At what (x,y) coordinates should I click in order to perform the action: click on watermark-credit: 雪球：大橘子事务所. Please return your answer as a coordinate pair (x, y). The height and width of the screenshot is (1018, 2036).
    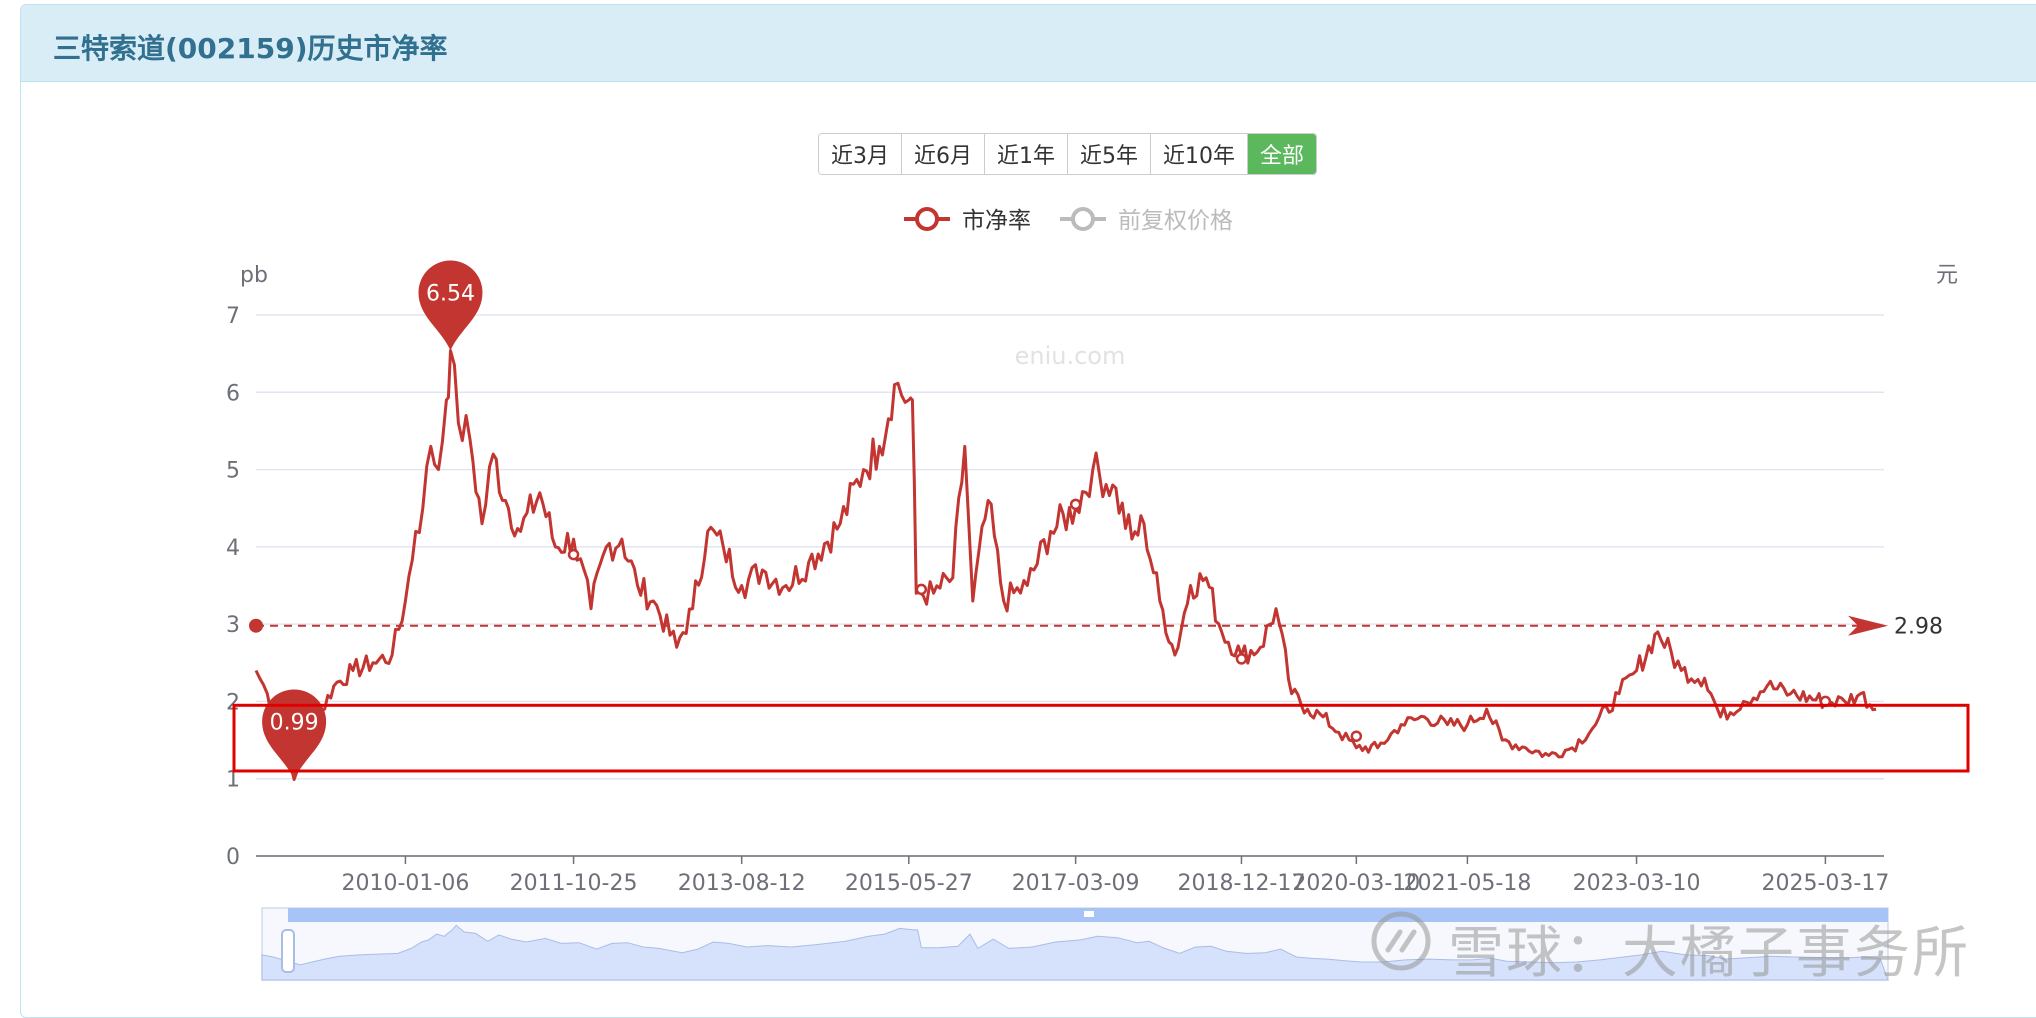
    Looking at the image, I should click on (1709, 953).